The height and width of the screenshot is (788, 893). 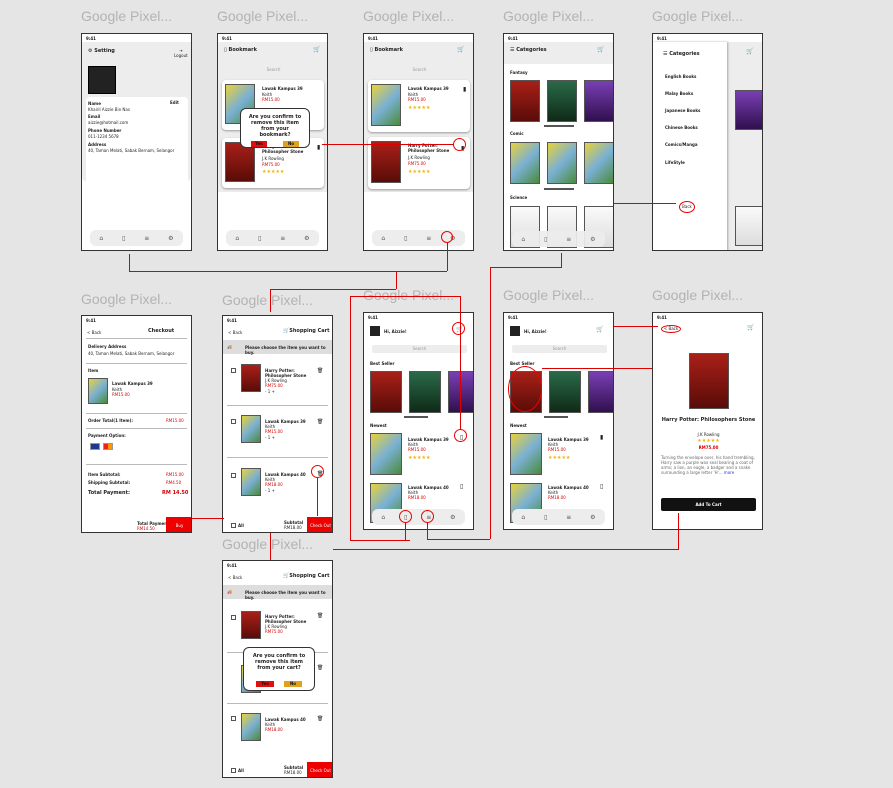 I want to click on book-author: Keith, so click(x=413, y=94).